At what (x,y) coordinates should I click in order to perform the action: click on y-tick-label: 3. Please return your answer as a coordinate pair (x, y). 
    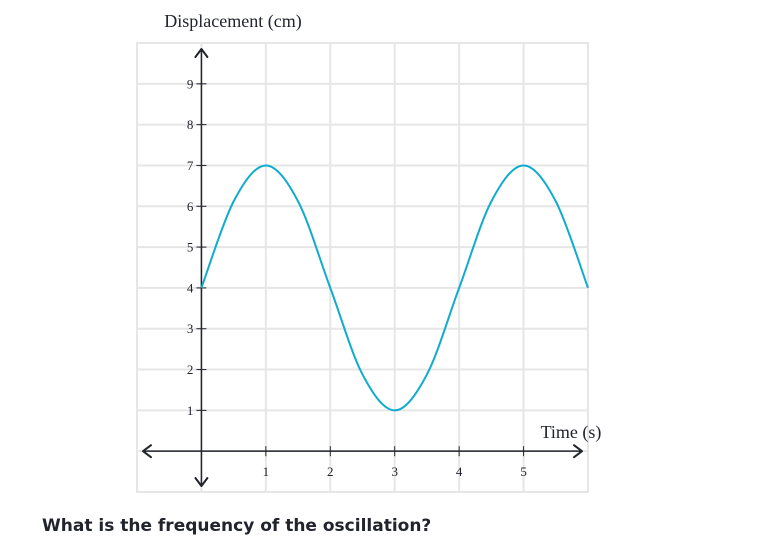
    Looking at the image, I should click on (190, 328).